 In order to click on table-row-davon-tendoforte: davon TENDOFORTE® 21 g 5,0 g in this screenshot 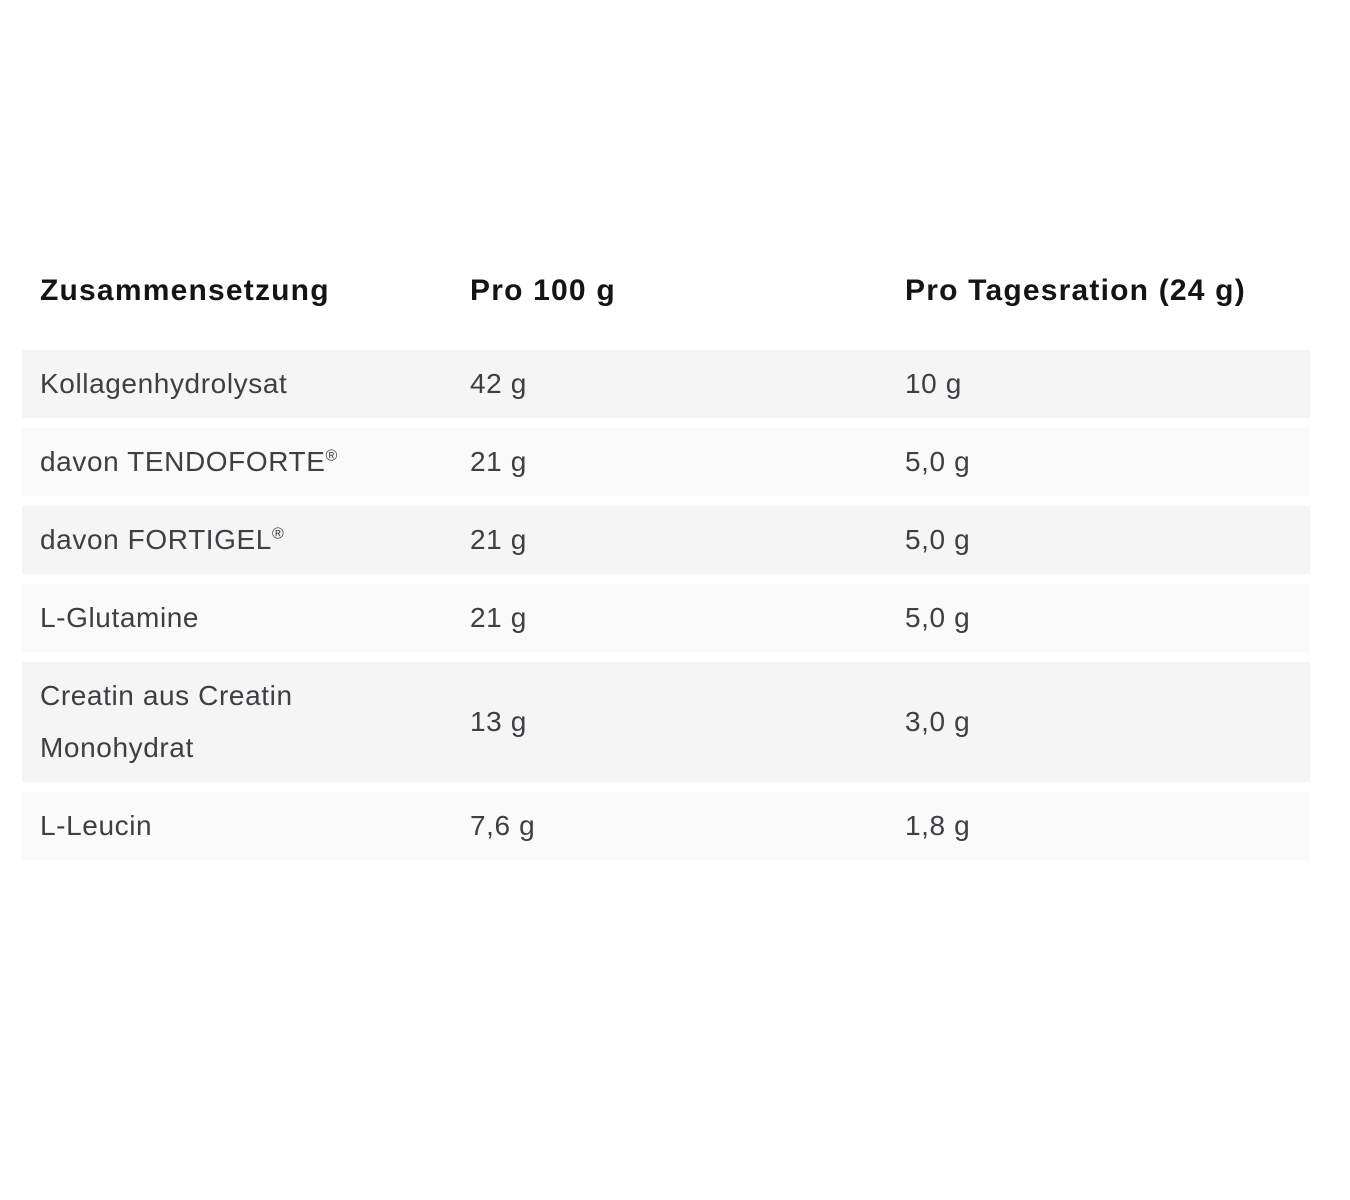, I will do `click(666, 462)`.